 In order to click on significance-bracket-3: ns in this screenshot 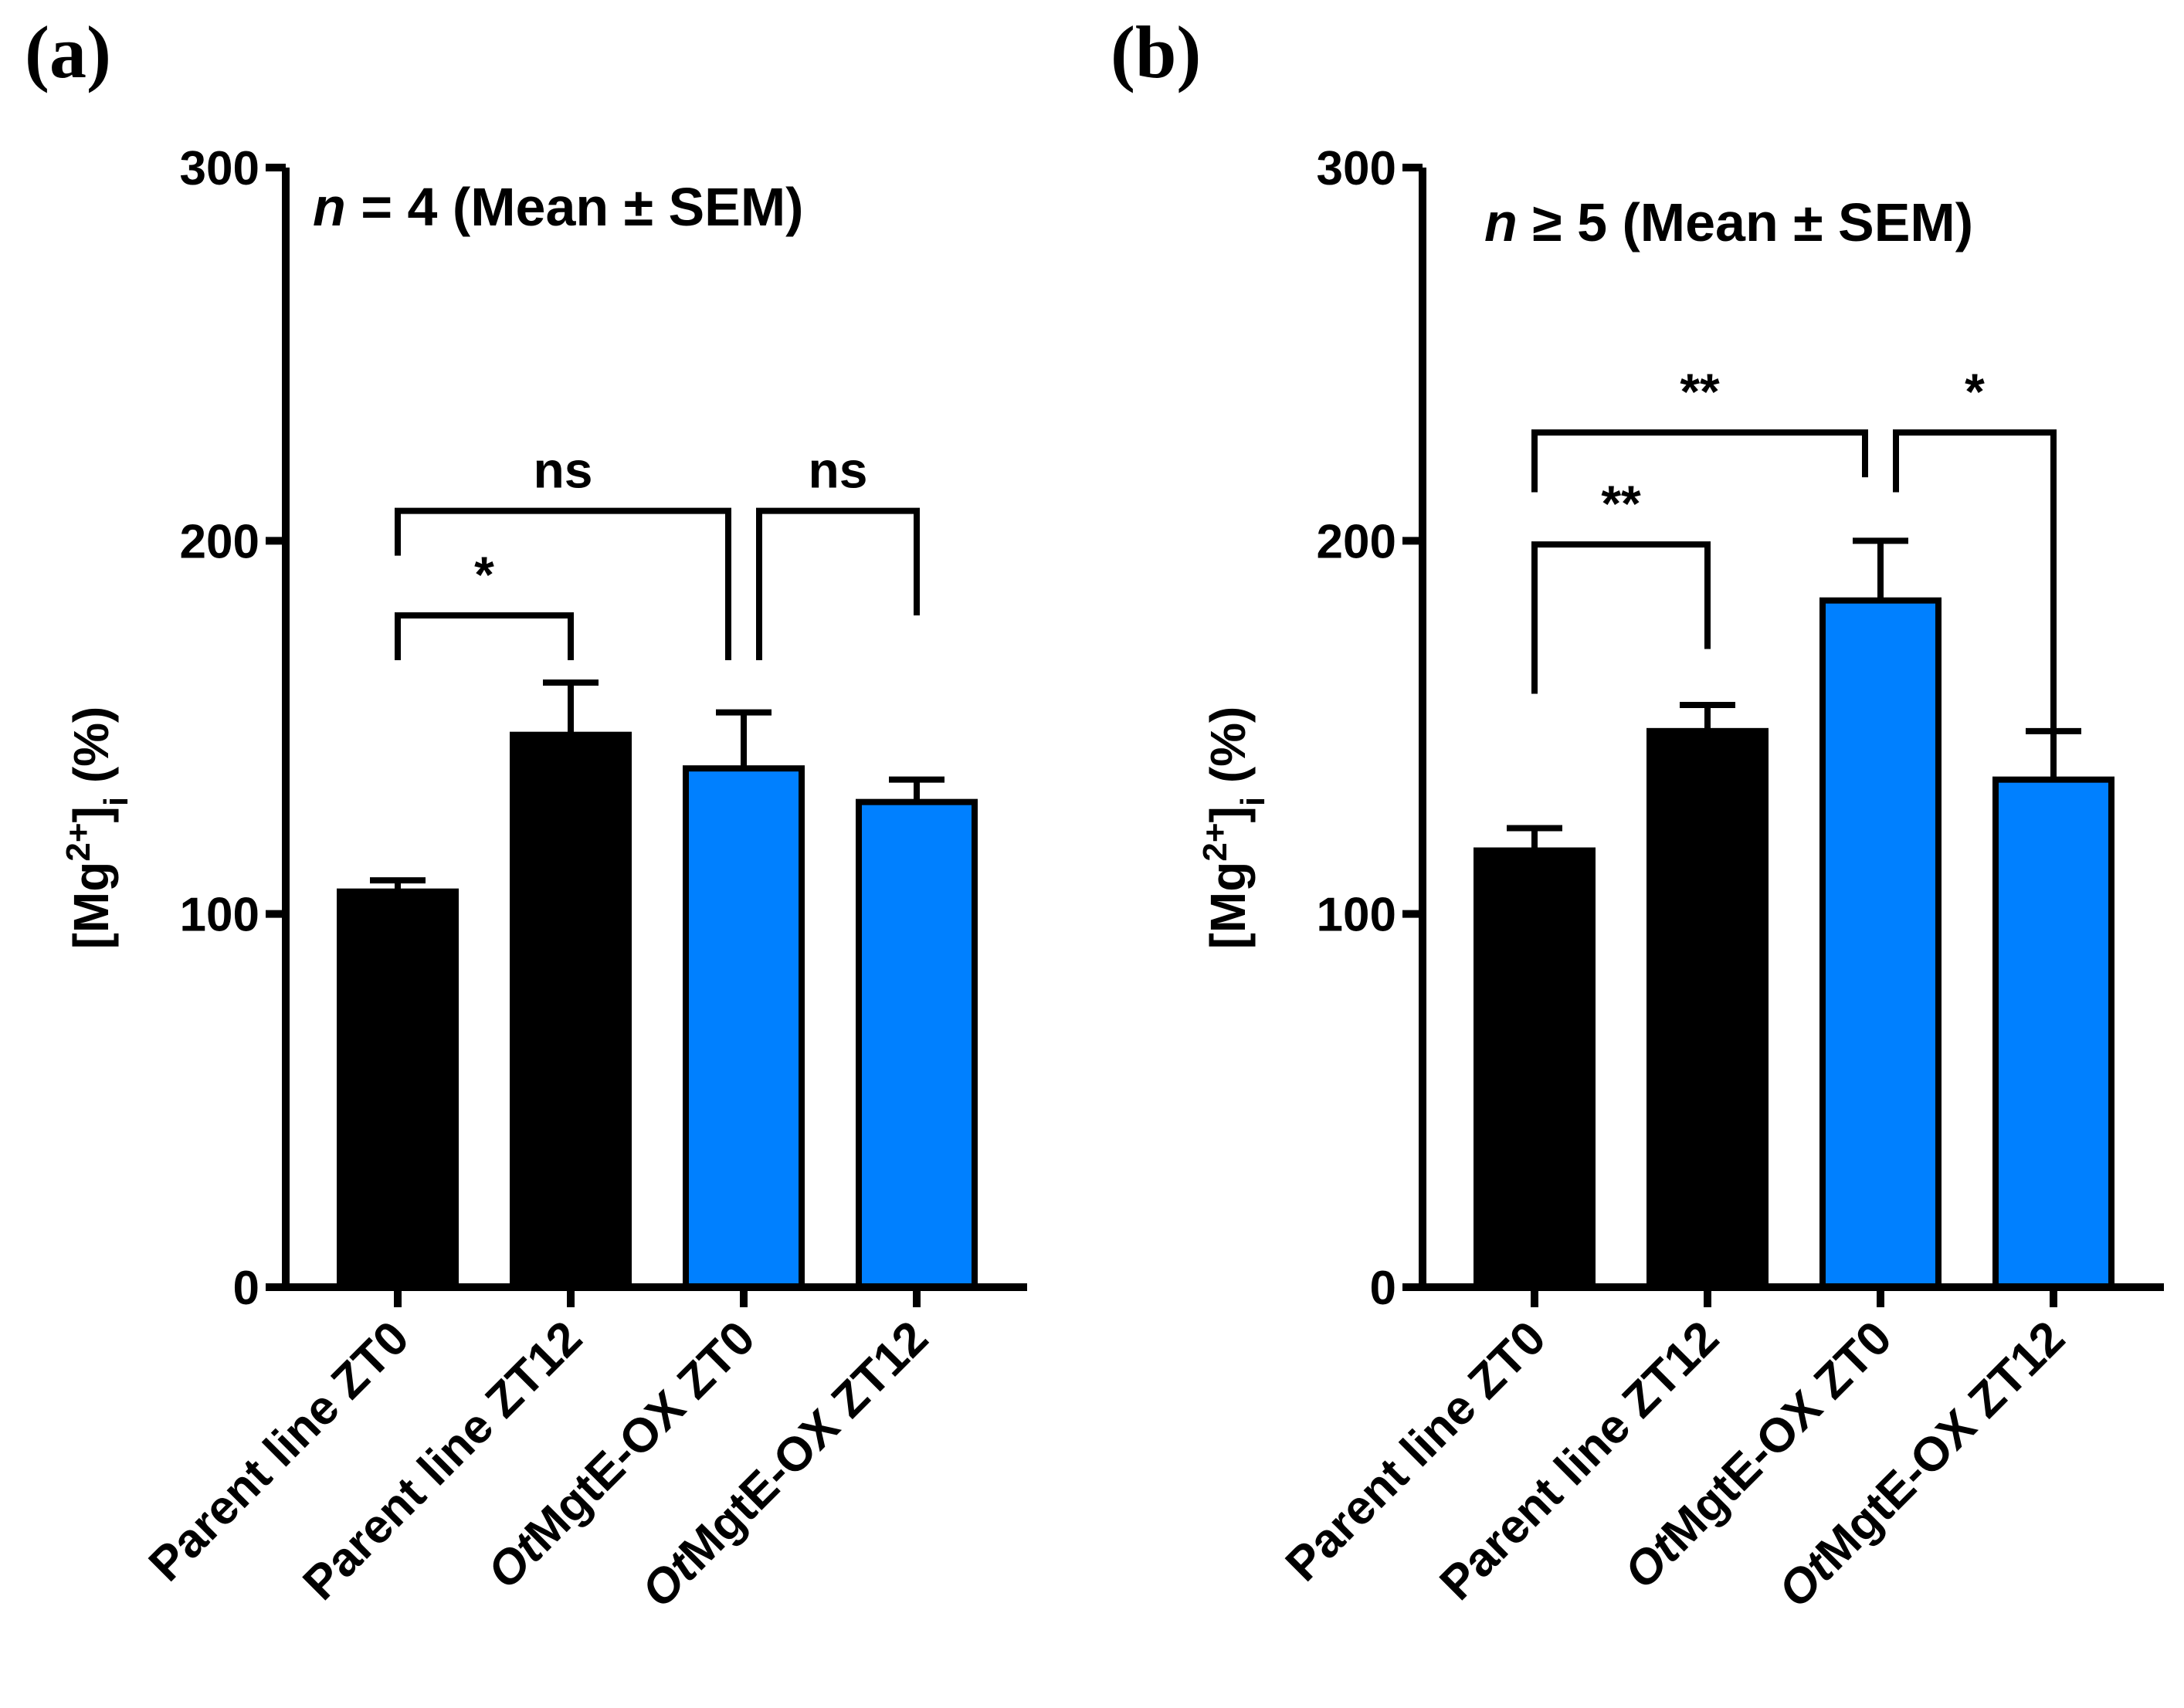, I will do `click(838, 551)`.